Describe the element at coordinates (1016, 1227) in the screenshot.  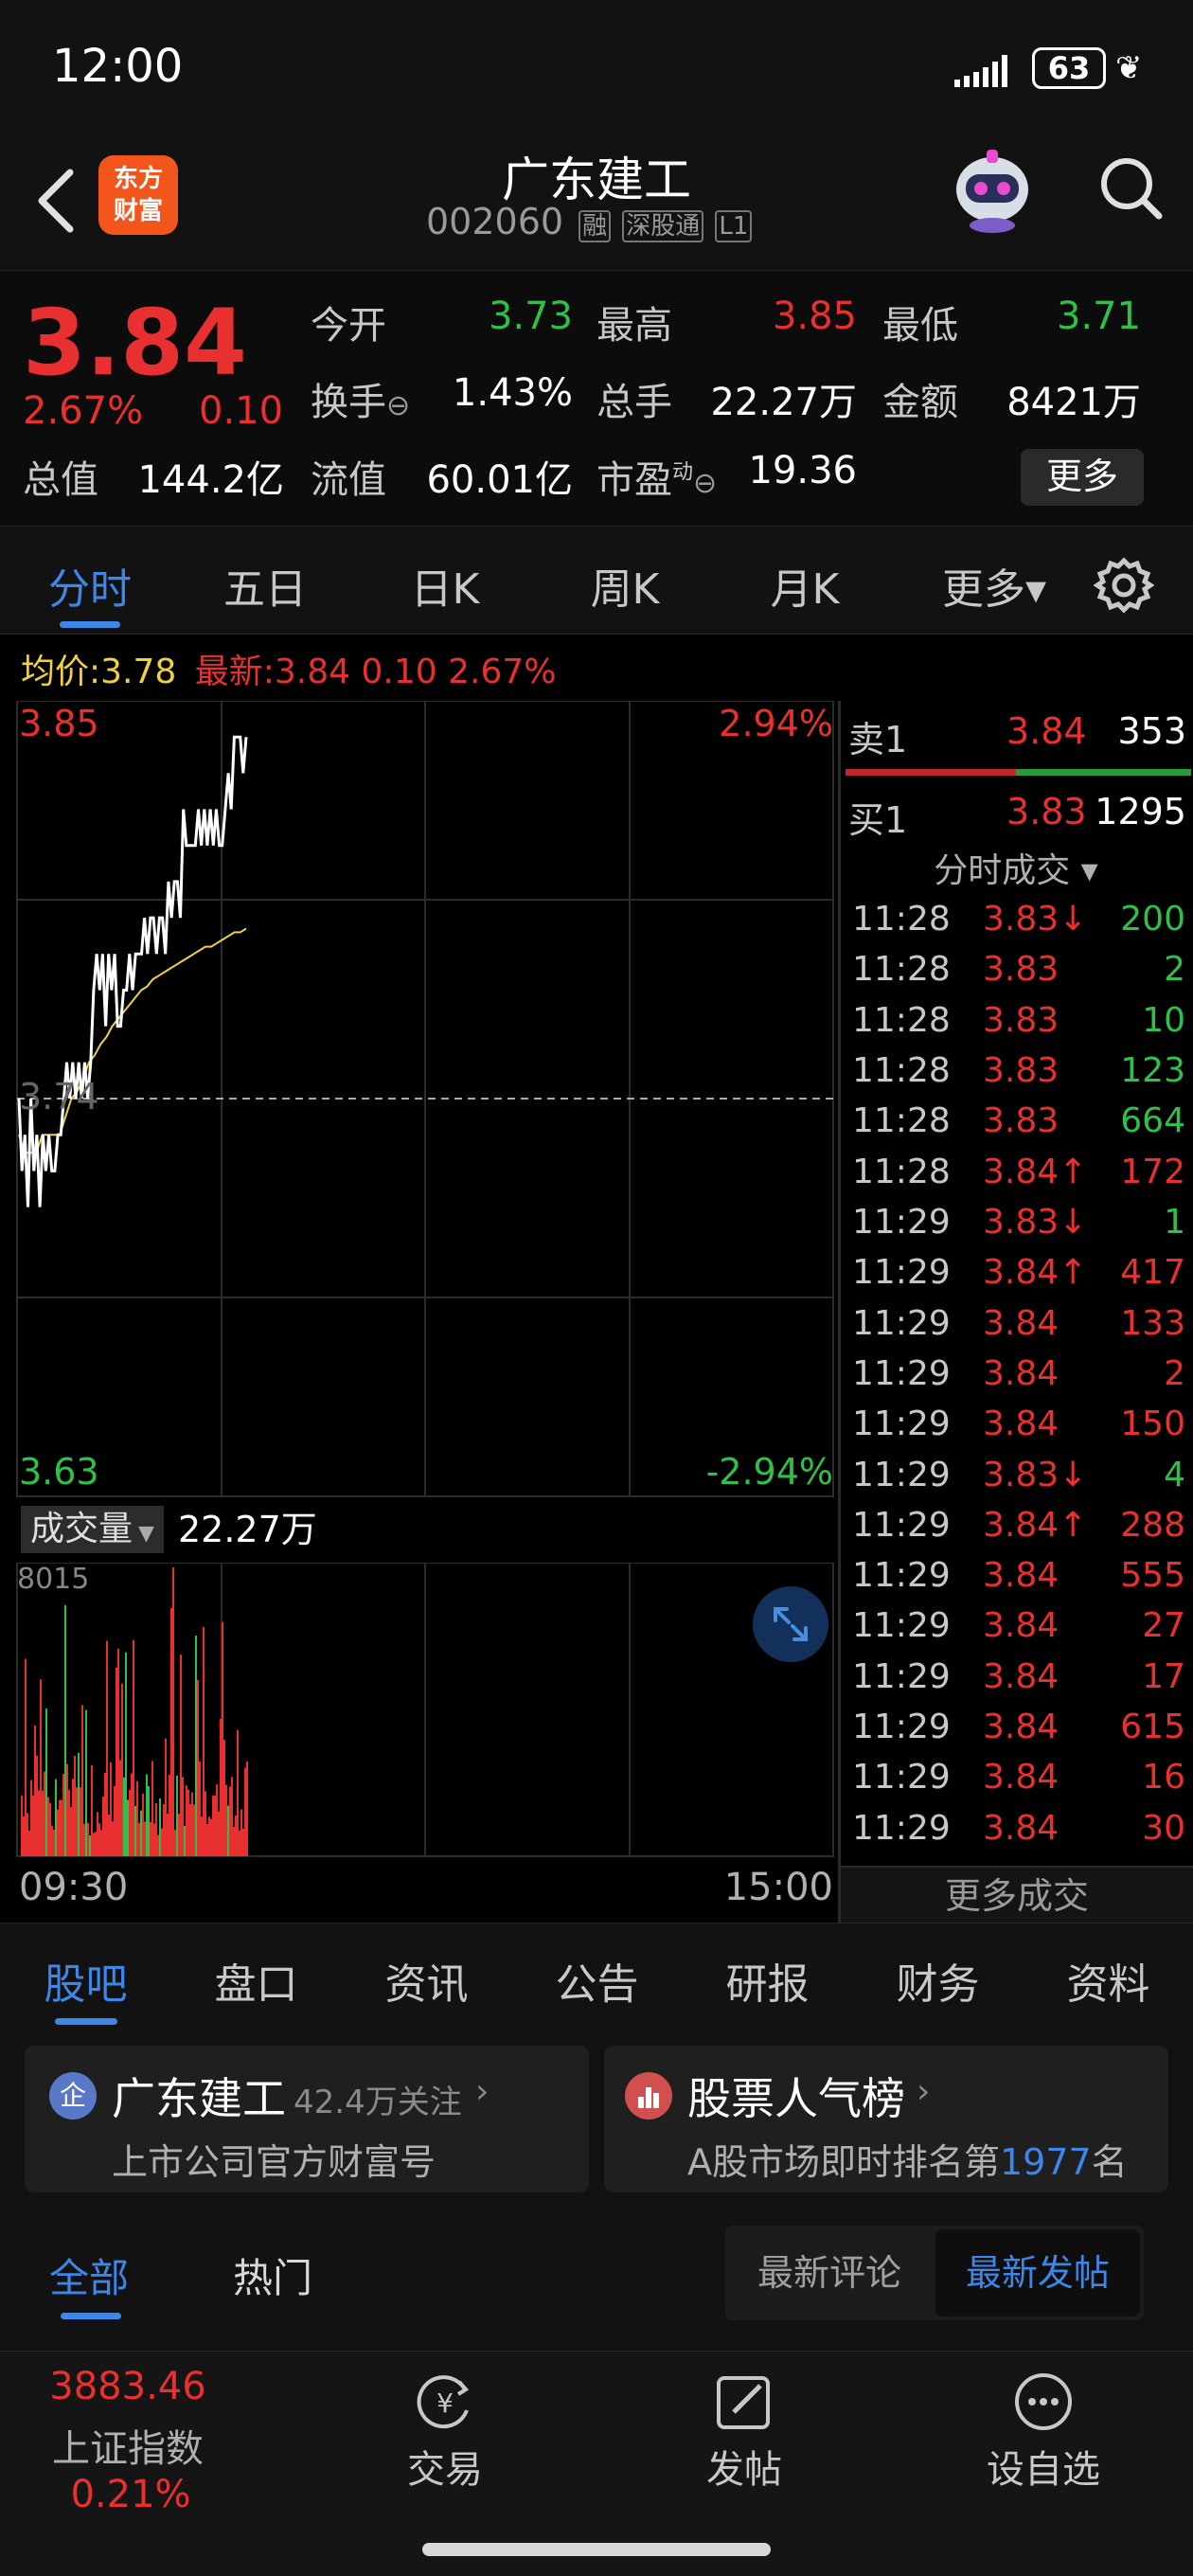
I see `trade-row: 11:29 3.83↓ 1` at that location.